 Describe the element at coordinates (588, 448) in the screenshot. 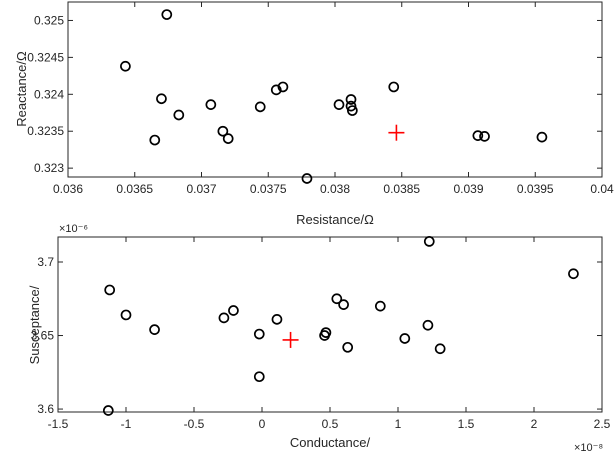

I see `bottom-x-exponent: ×10⁻⁸` at that location.